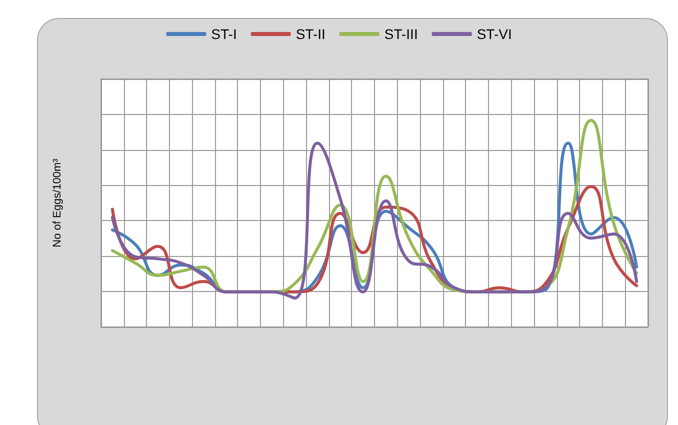  I want to click on legend-label: ST-I, so click(224, 34).